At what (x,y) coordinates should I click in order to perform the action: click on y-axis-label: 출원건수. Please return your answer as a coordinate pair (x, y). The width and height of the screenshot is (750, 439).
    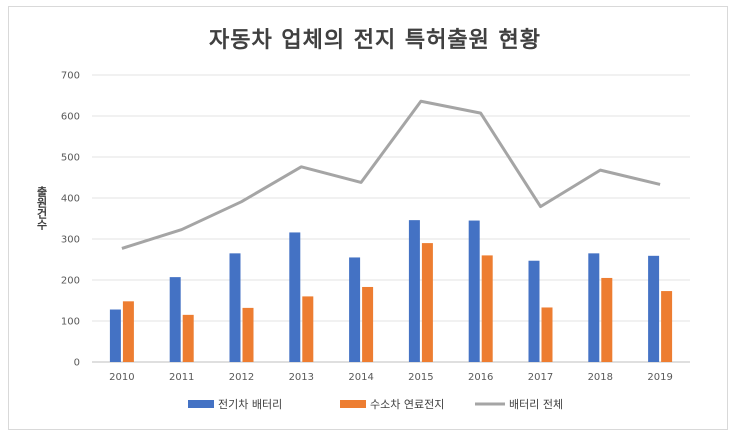
    Looking at the image, I should click on (41, 208).